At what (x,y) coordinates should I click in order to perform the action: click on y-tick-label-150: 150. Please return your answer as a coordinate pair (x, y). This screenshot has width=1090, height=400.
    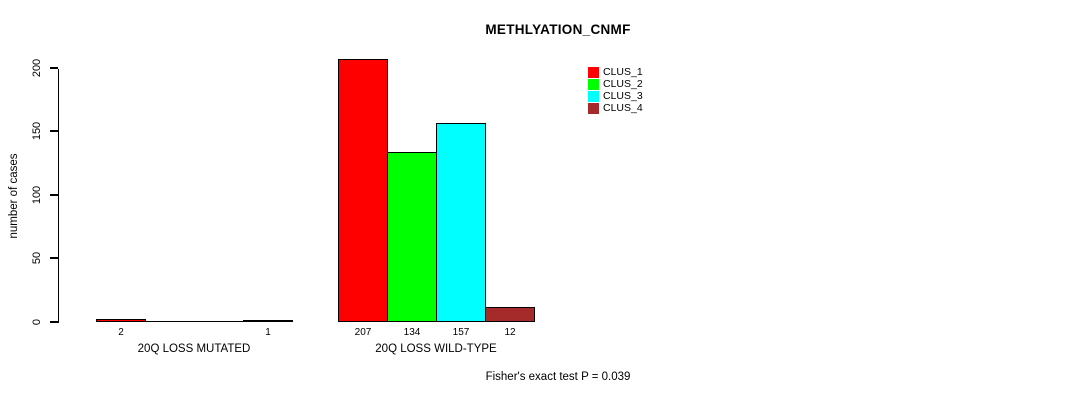
    Looking at the image, I should click on (37, 131).